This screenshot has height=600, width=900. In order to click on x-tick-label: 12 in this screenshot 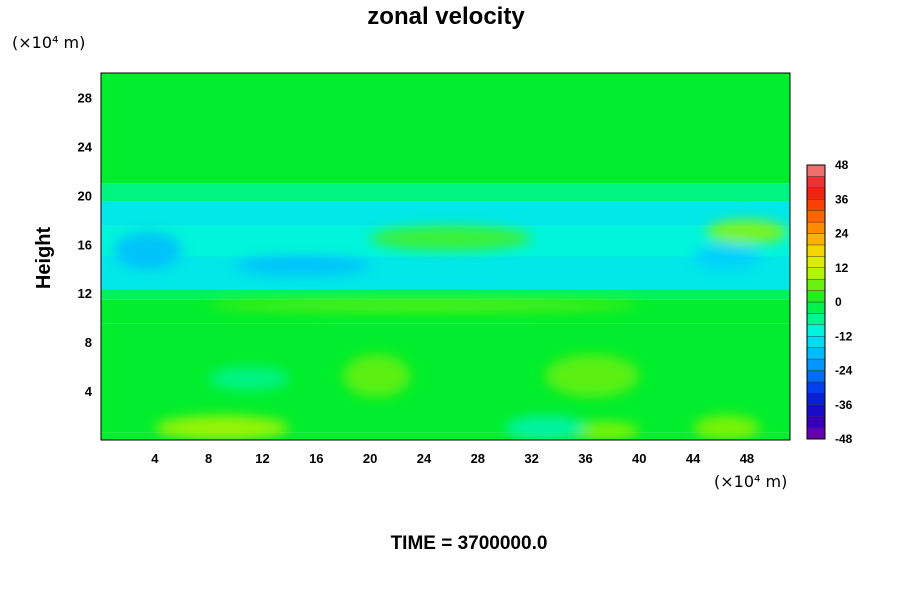, I will do `click(262, 458)`.